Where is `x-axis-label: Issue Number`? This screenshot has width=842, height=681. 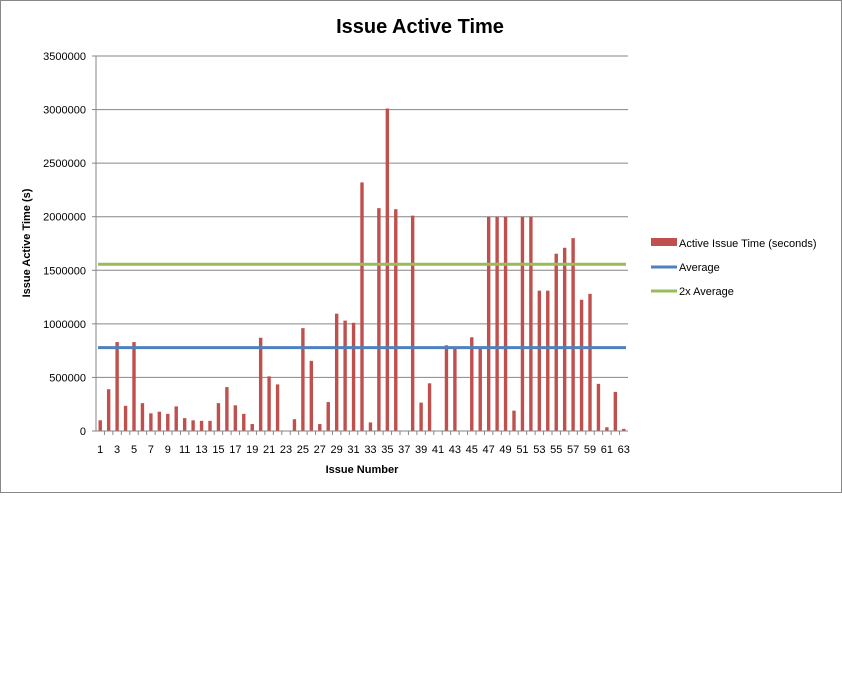
x-axis-label: Issue Number is located at coordinates (362, 470).